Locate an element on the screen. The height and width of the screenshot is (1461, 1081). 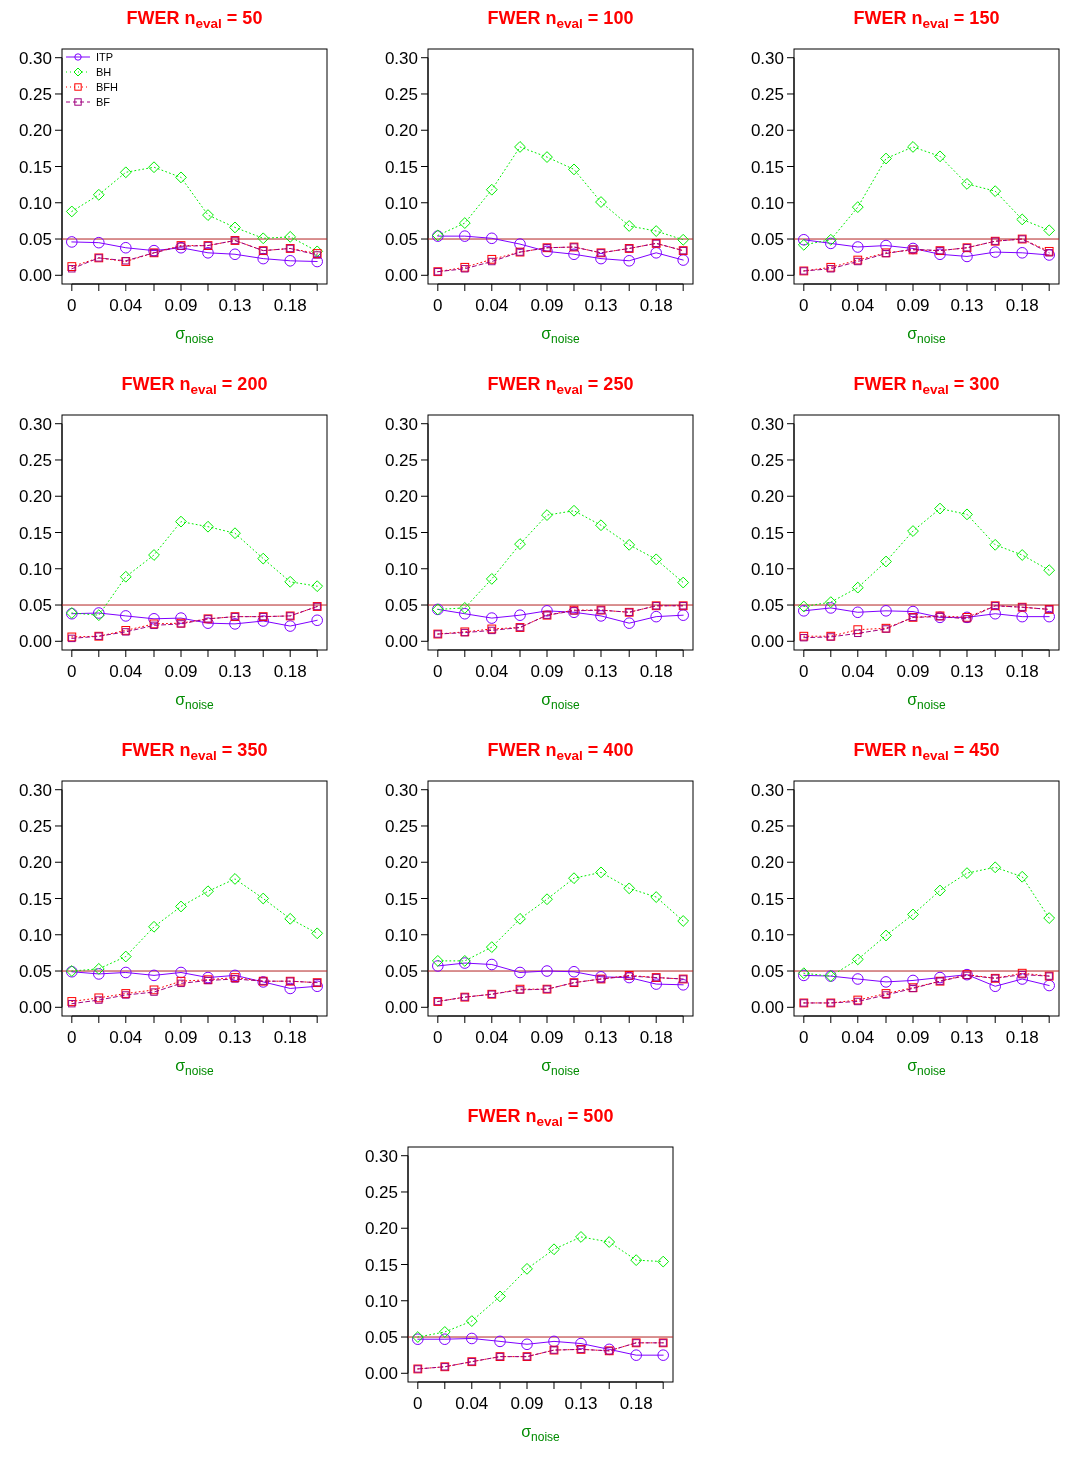
chart-title: FWER n$_{eval}$ = 150 is located at coordinates (926, 20).